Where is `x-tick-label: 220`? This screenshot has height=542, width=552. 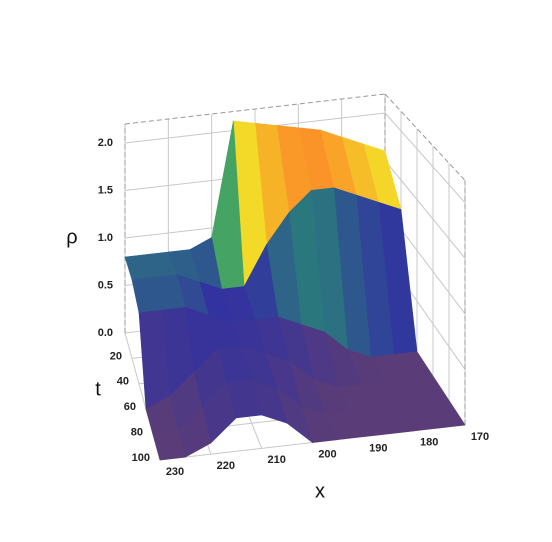
x-tick-label: 220 is located at coordinates (226, 466).